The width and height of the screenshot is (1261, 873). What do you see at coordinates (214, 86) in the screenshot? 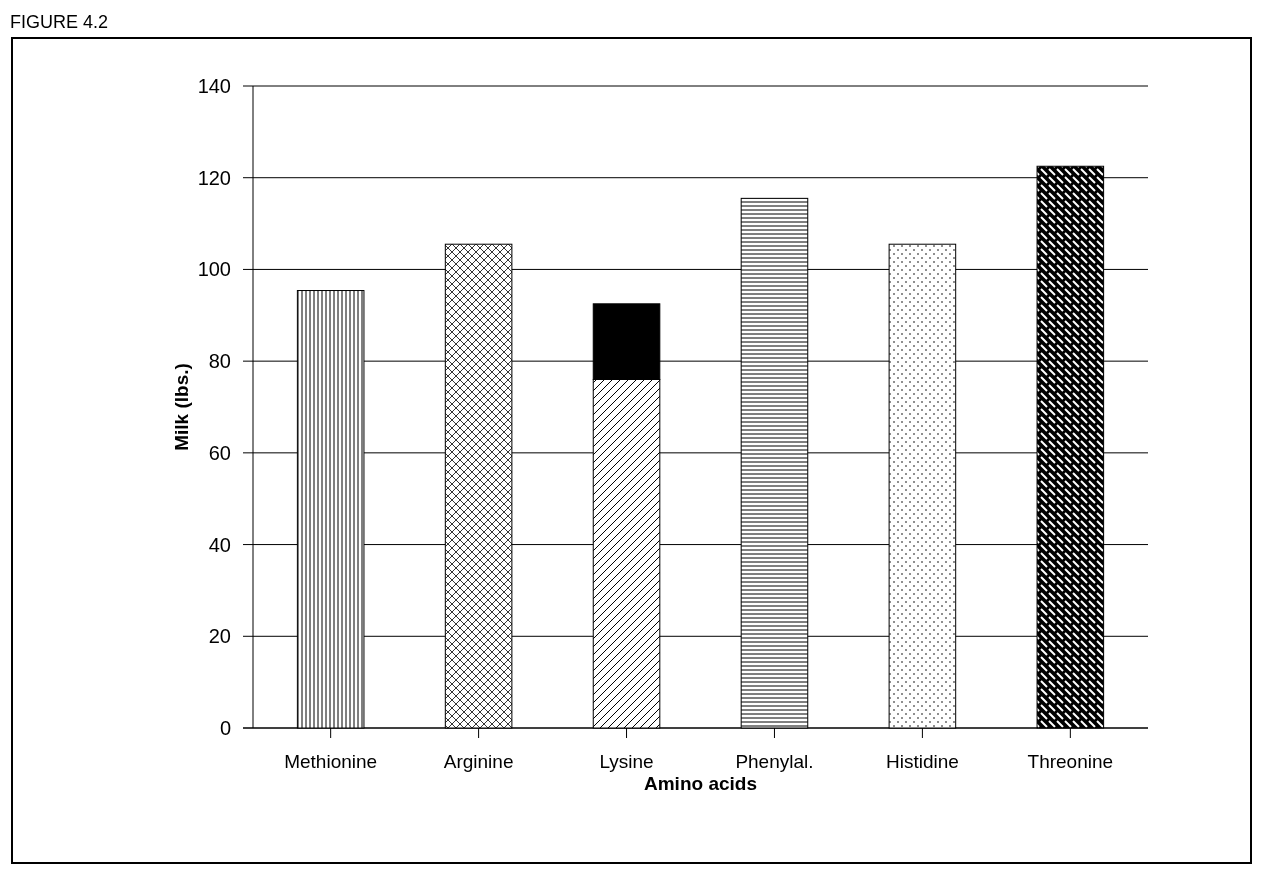
I see `y-tick-label: 140` at bounding box center [214, 86].